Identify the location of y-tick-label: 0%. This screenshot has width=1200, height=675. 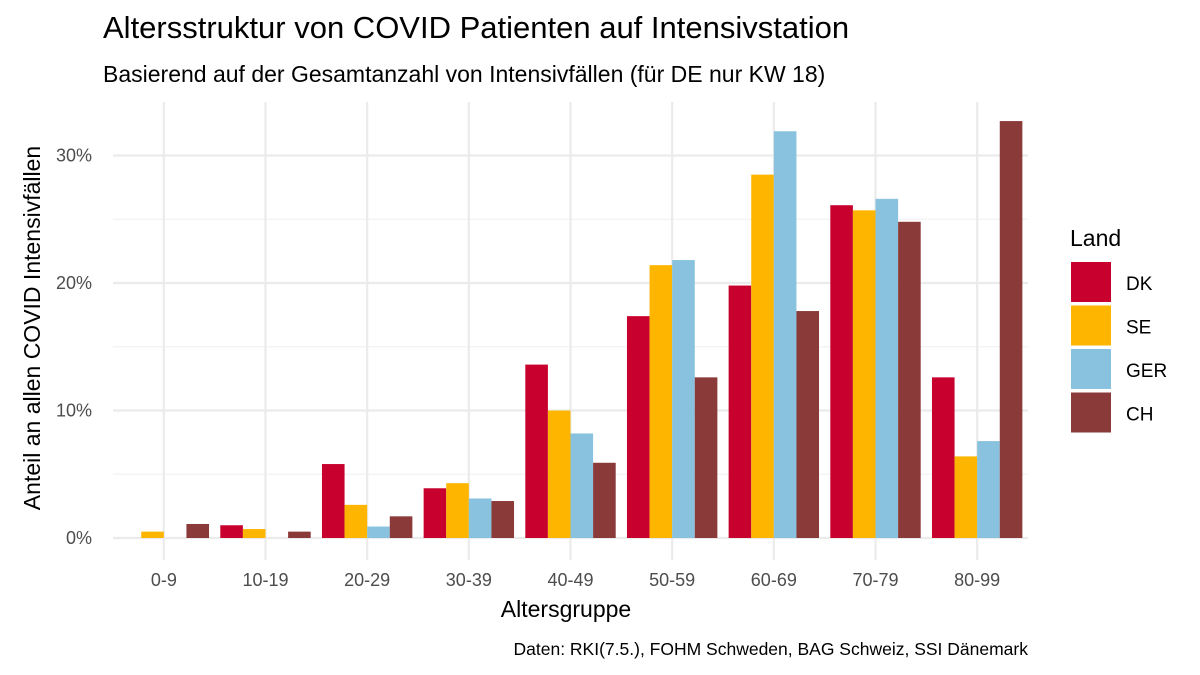
(79, 538).